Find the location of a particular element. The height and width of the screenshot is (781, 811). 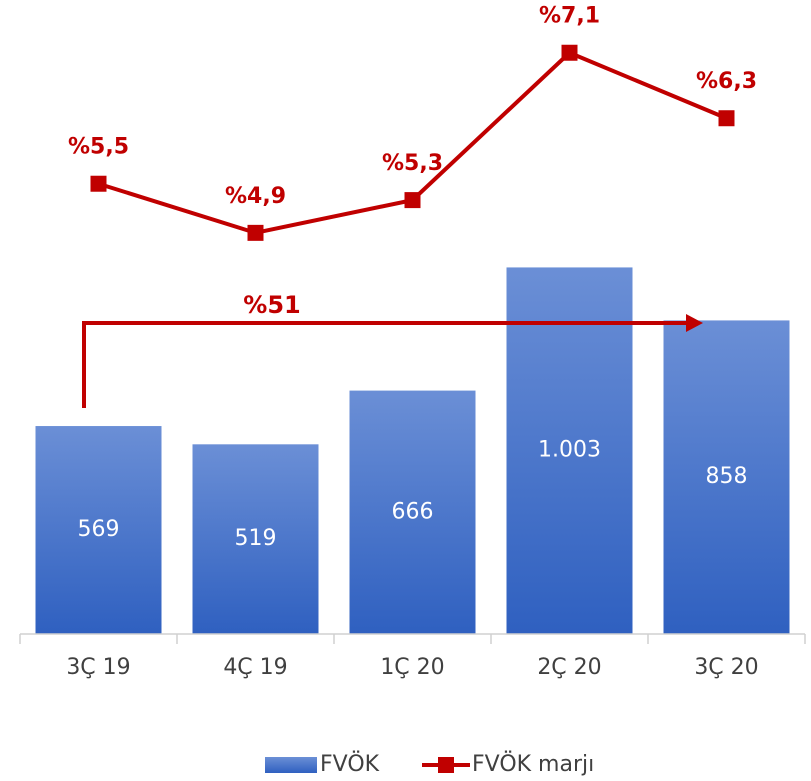

legend-label: FVÖK marjı is located at coordinates (533, 764).